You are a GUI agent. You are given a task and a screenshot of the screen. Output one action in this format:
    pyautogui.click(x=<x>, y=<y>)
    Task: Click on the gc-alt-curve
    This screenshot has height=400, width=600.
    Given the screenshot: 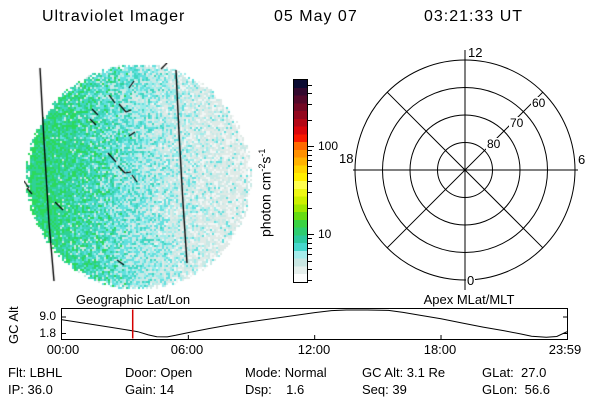 What is the action you would take?
    pyautogui.click(x=314, y=323)
    